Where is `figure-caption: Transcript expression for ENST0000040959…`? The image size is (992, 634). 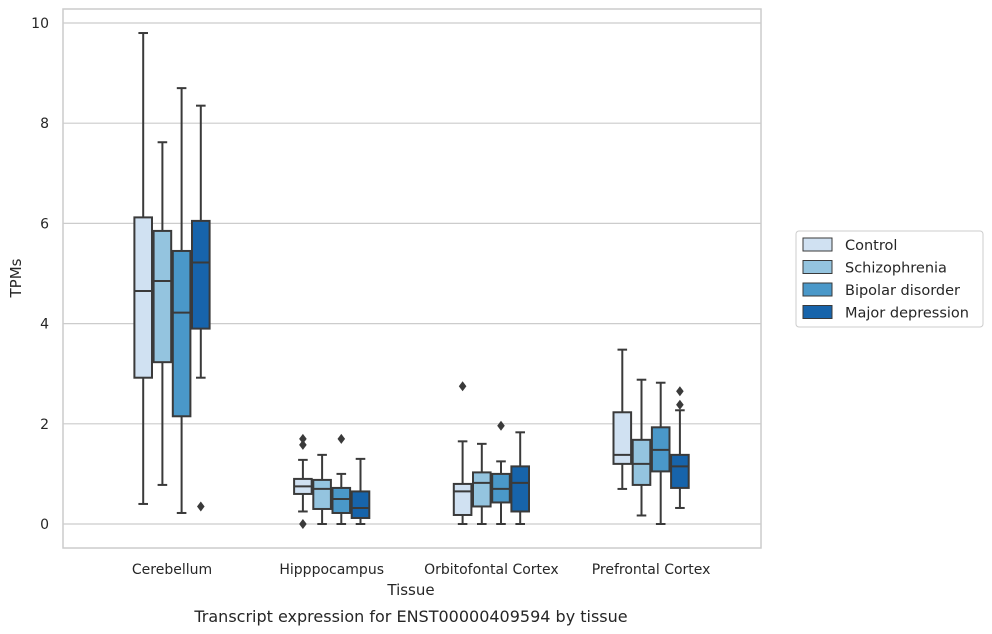 figure-caption: Transcript expression for ENST0000040959… is located at coordinates (410, 616).